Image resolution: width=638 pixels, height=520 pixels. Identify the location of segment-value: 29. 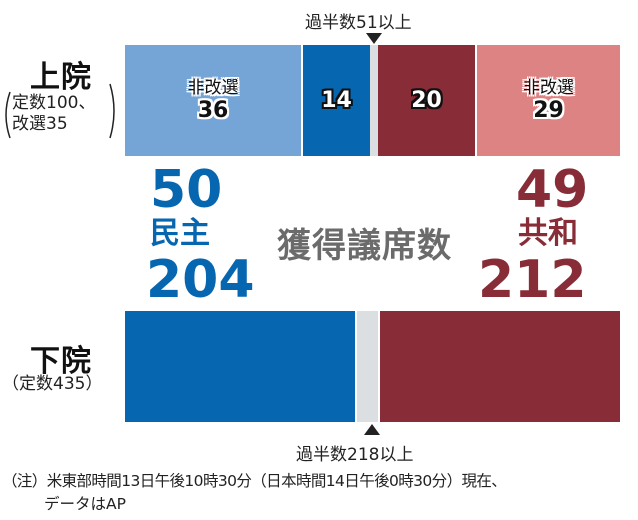
(548, 110).